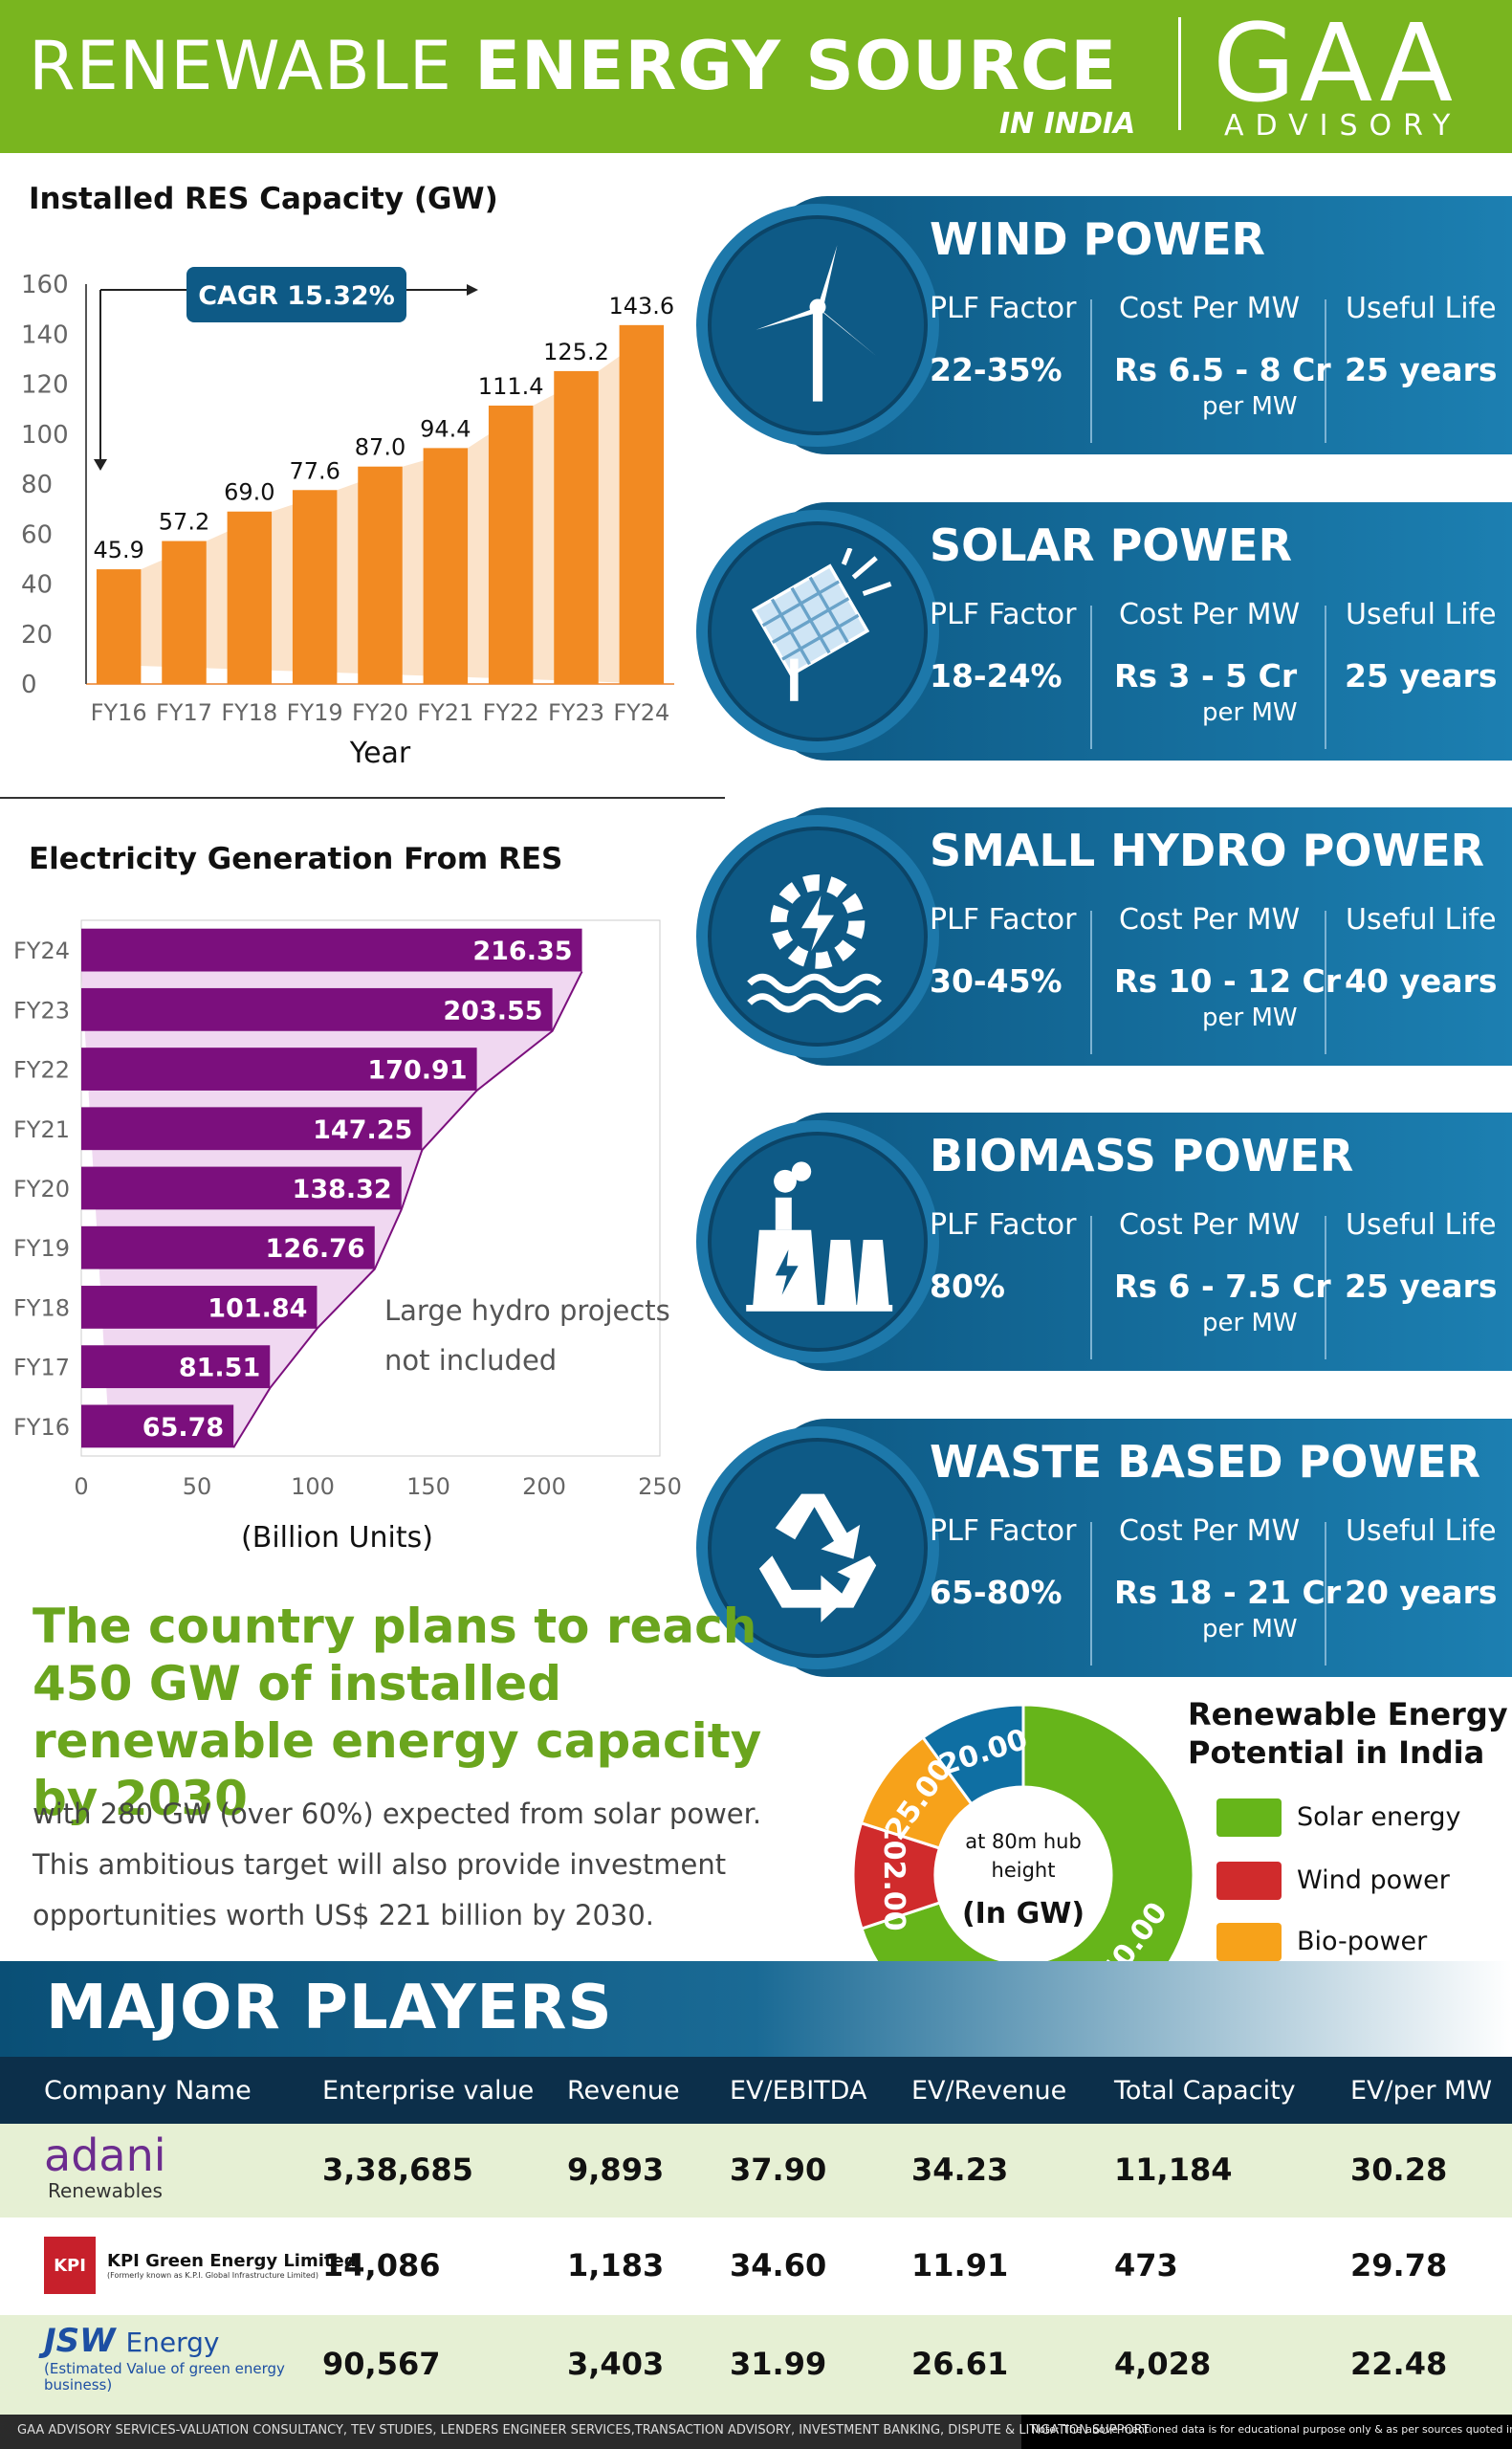  Describe the element at coordinates (527, 1310) in the screenshot. I see `note-line-1: Large hydro projects` at that location.